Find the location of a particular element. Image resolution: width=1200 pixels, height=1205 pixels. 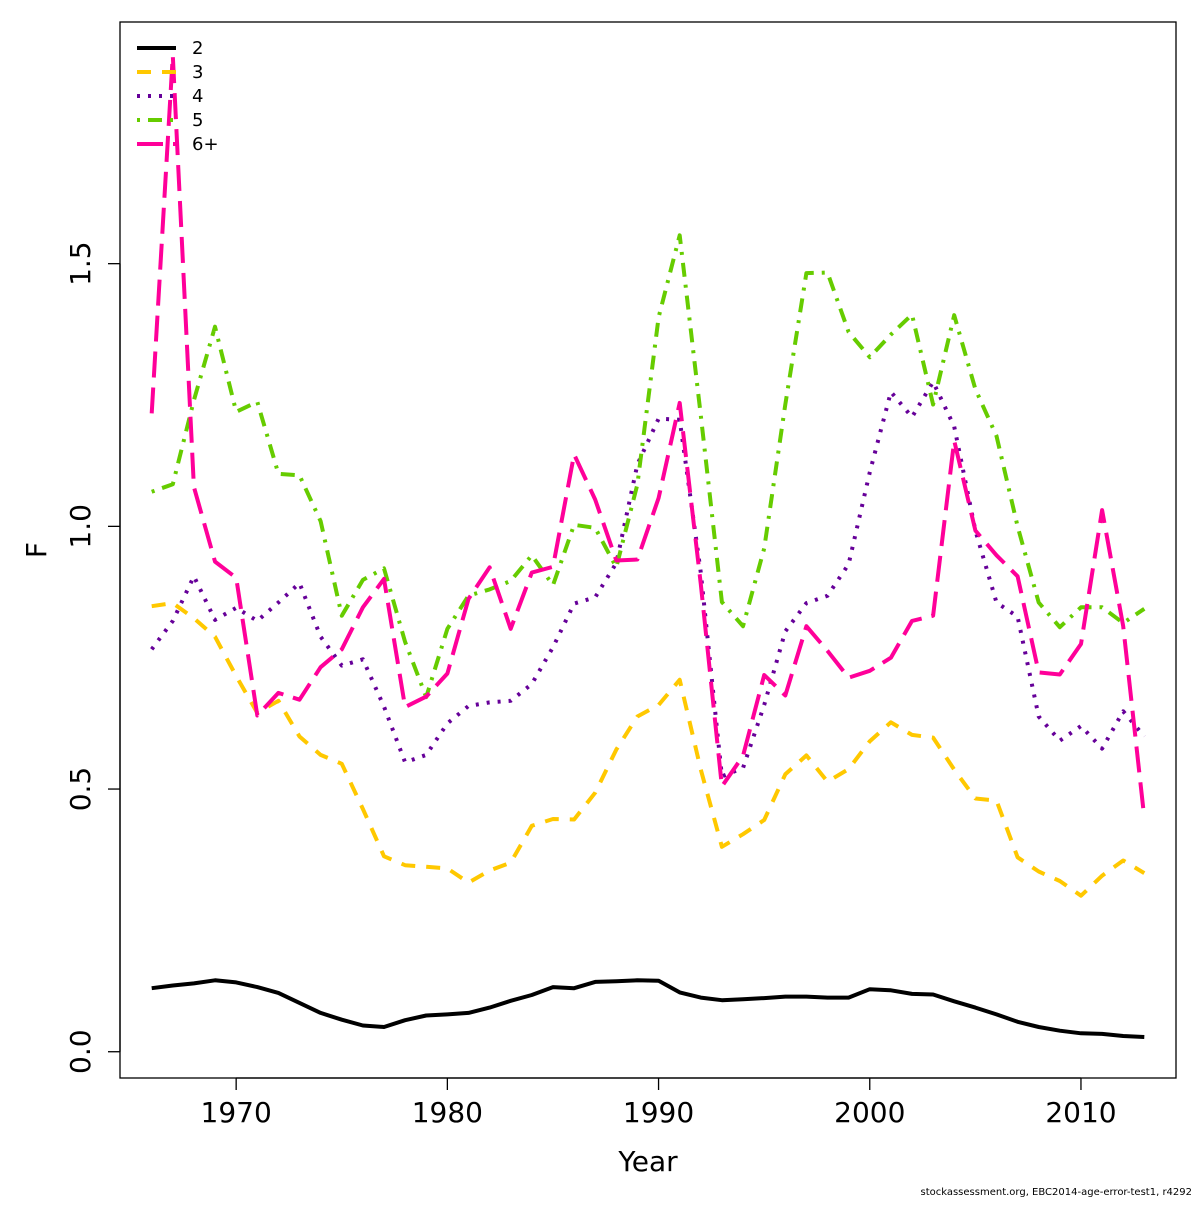

y-axis: 0.0 0.5 1.0 1.5 is located at coordinates (92, 657).